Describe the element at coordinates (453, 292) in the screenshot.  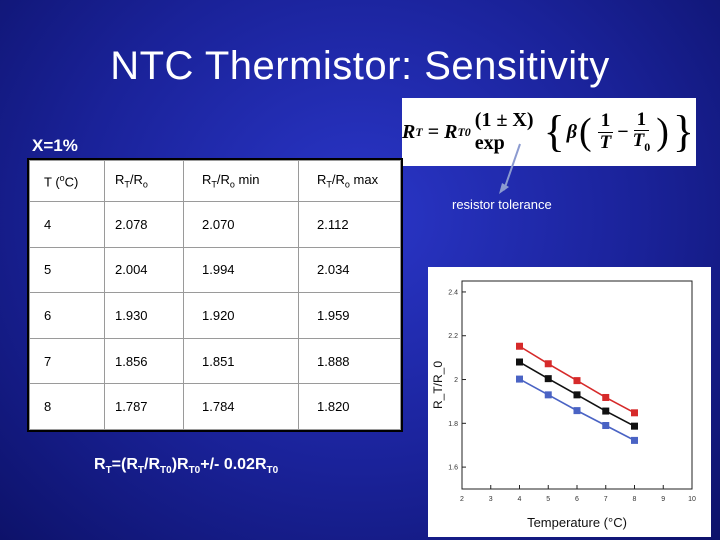
I see `y-tick-label: 2.4` at that location.